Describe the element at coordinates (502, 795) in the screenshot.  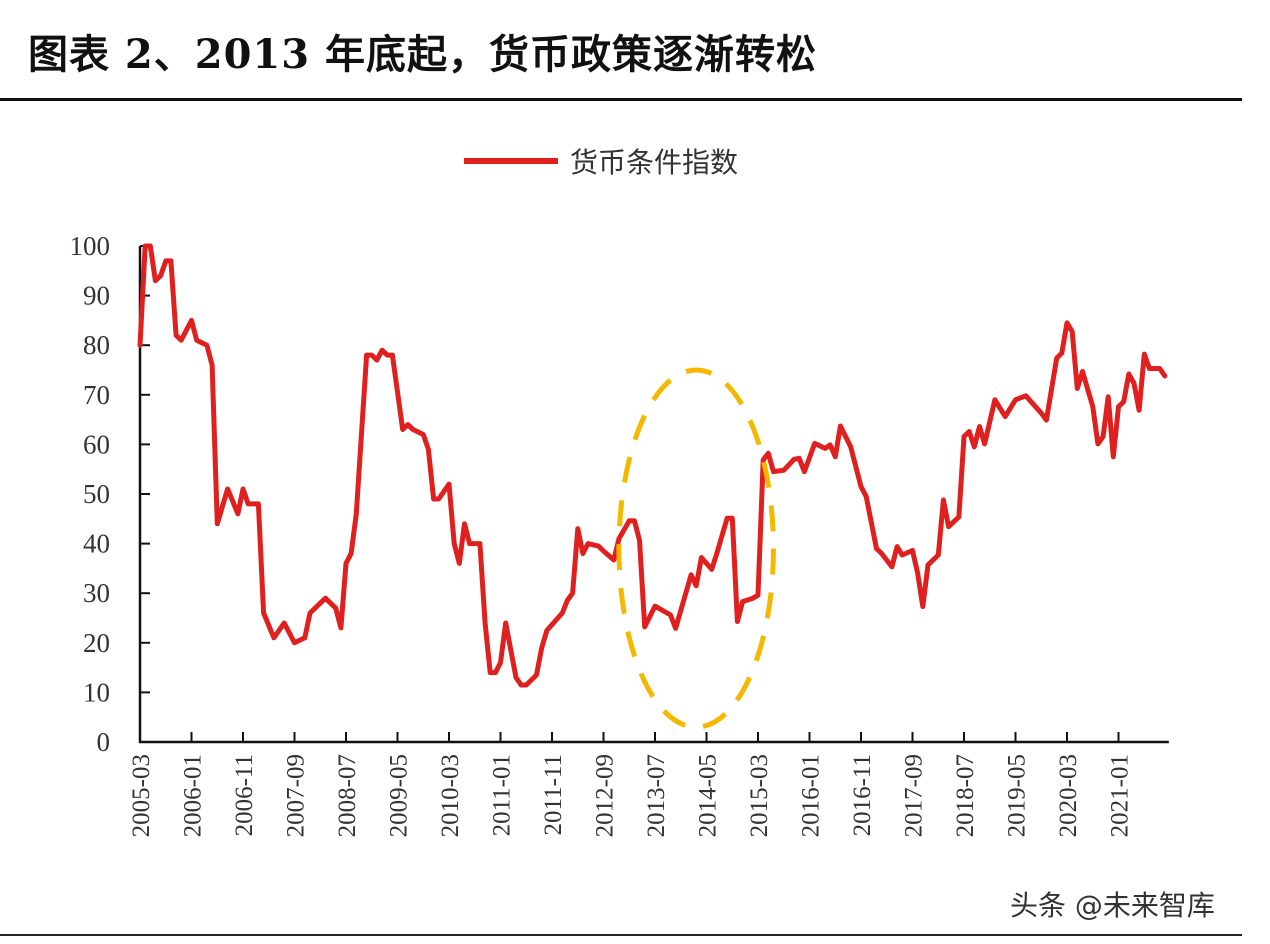
I see `x-tick-label: 2011-01` at that location.